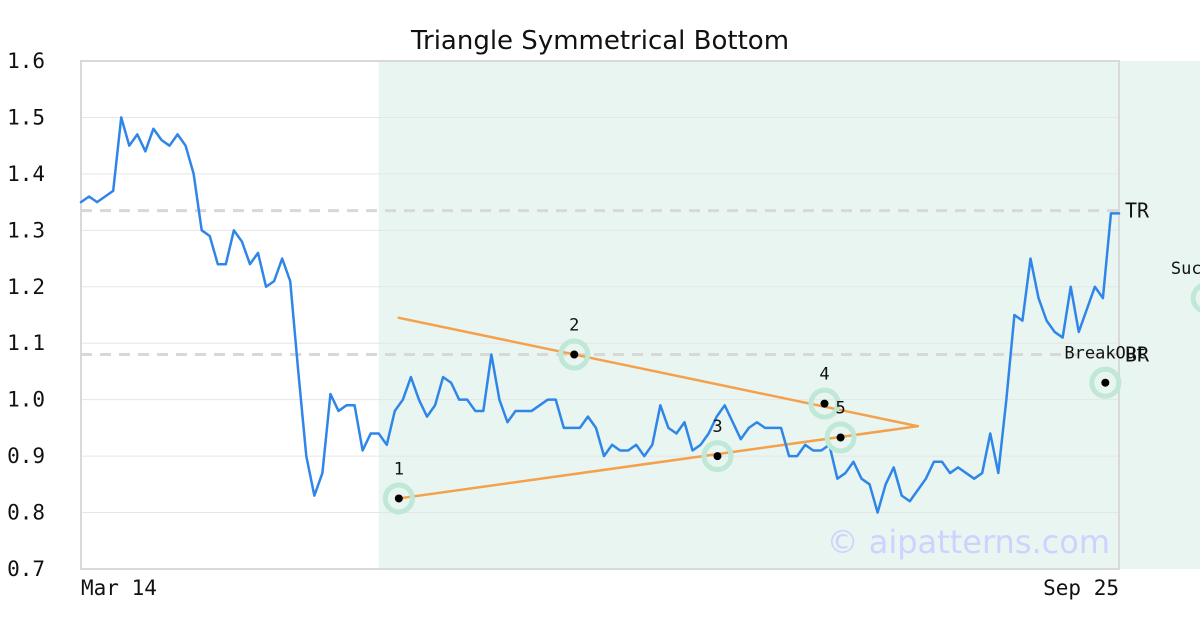  I want to click on y-tick-label: 1.1, so click(26, 343).